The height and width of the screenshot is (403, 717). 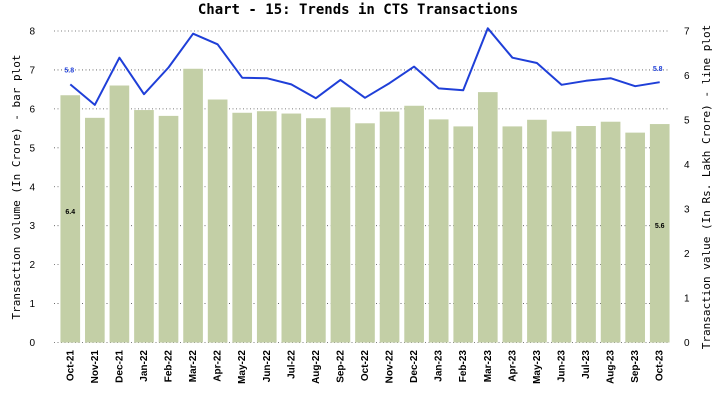 I want to click on x-tick-label: Jun-22, so click(x=267, y=366).